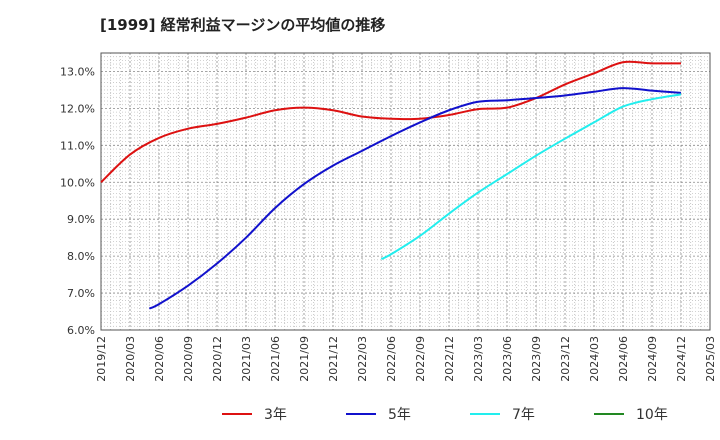  Describe the element at coordinates (81, 219) in the screenshot. I see `y-tick-label: 9.0%` at that location.